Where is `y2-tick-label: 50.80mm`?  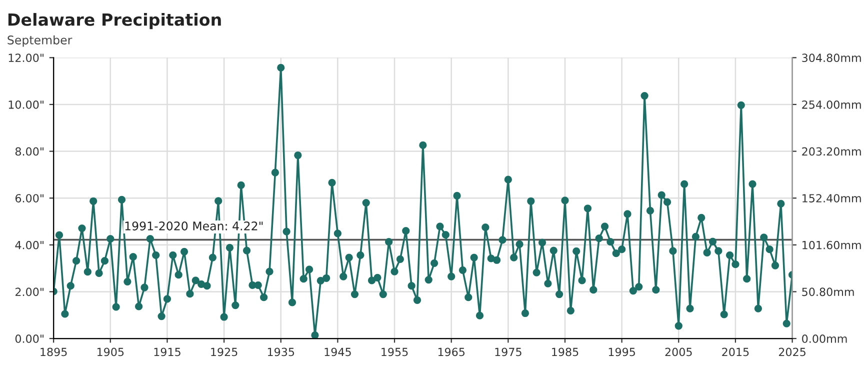 y2-tick-label: 50.80mm is located at coordinates (828, 292).